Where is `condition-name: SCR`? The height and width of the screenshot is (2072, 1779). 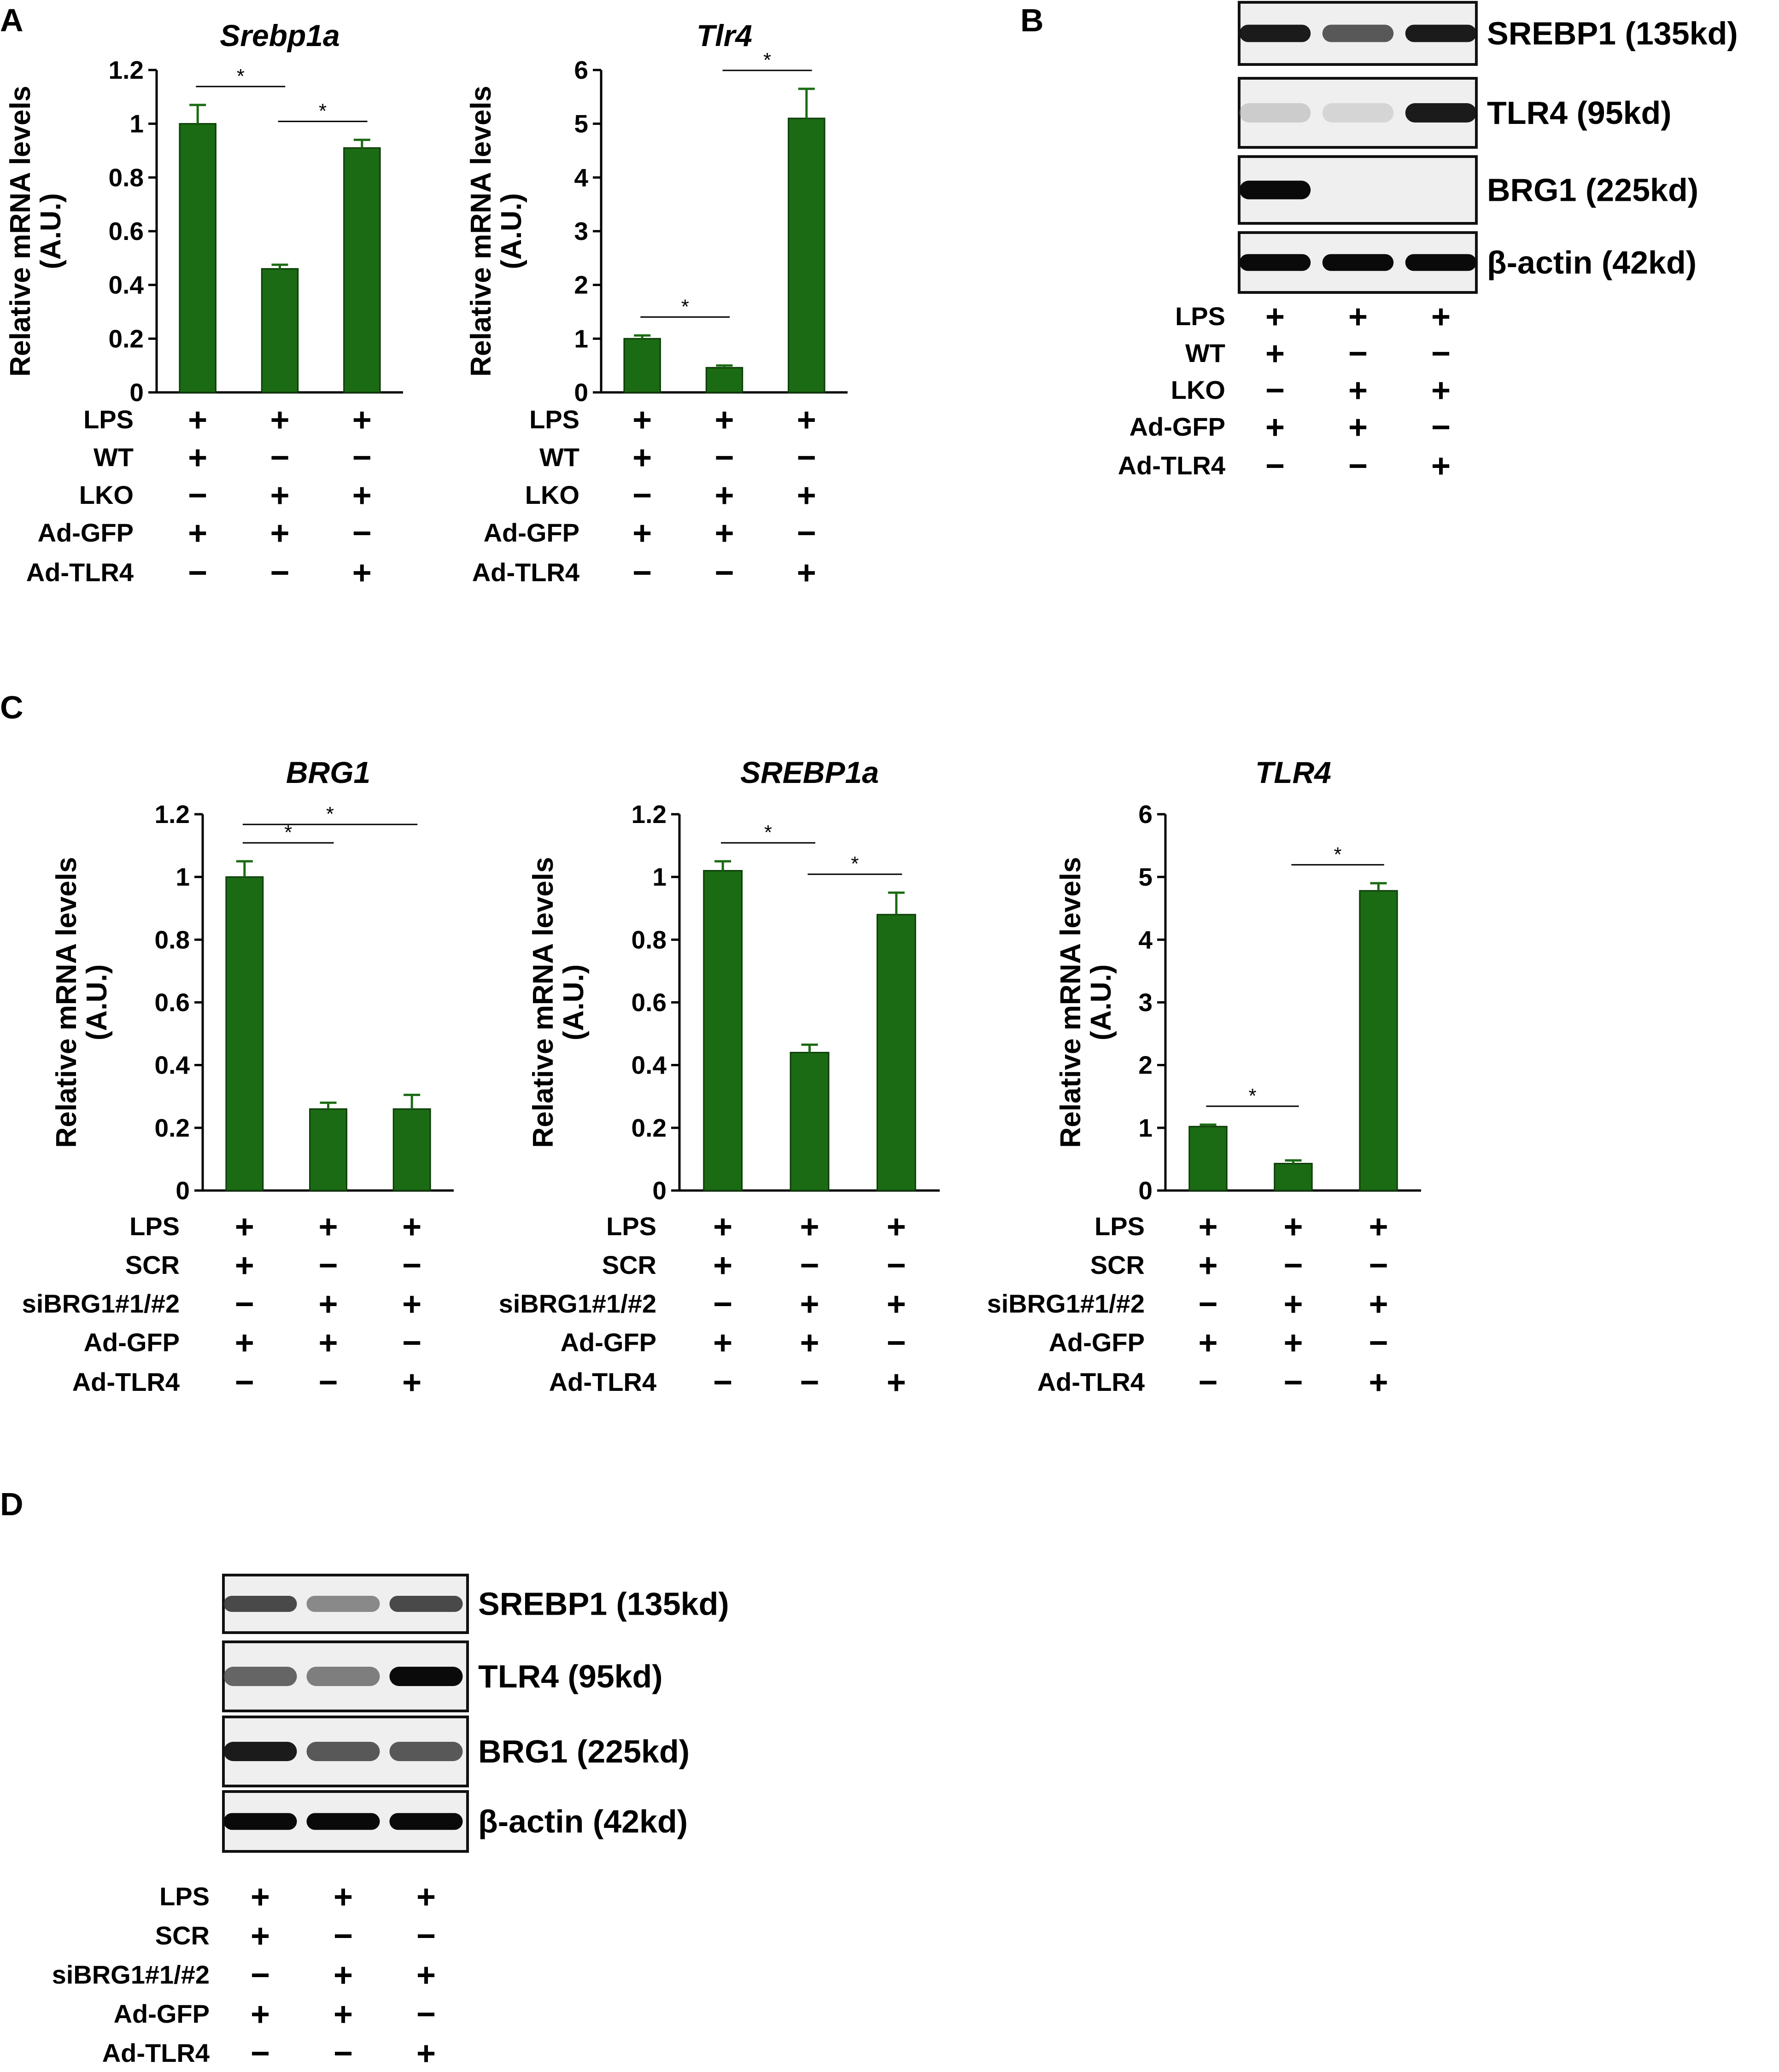 condition-name: SCR is located at coordinates (183, 1936).